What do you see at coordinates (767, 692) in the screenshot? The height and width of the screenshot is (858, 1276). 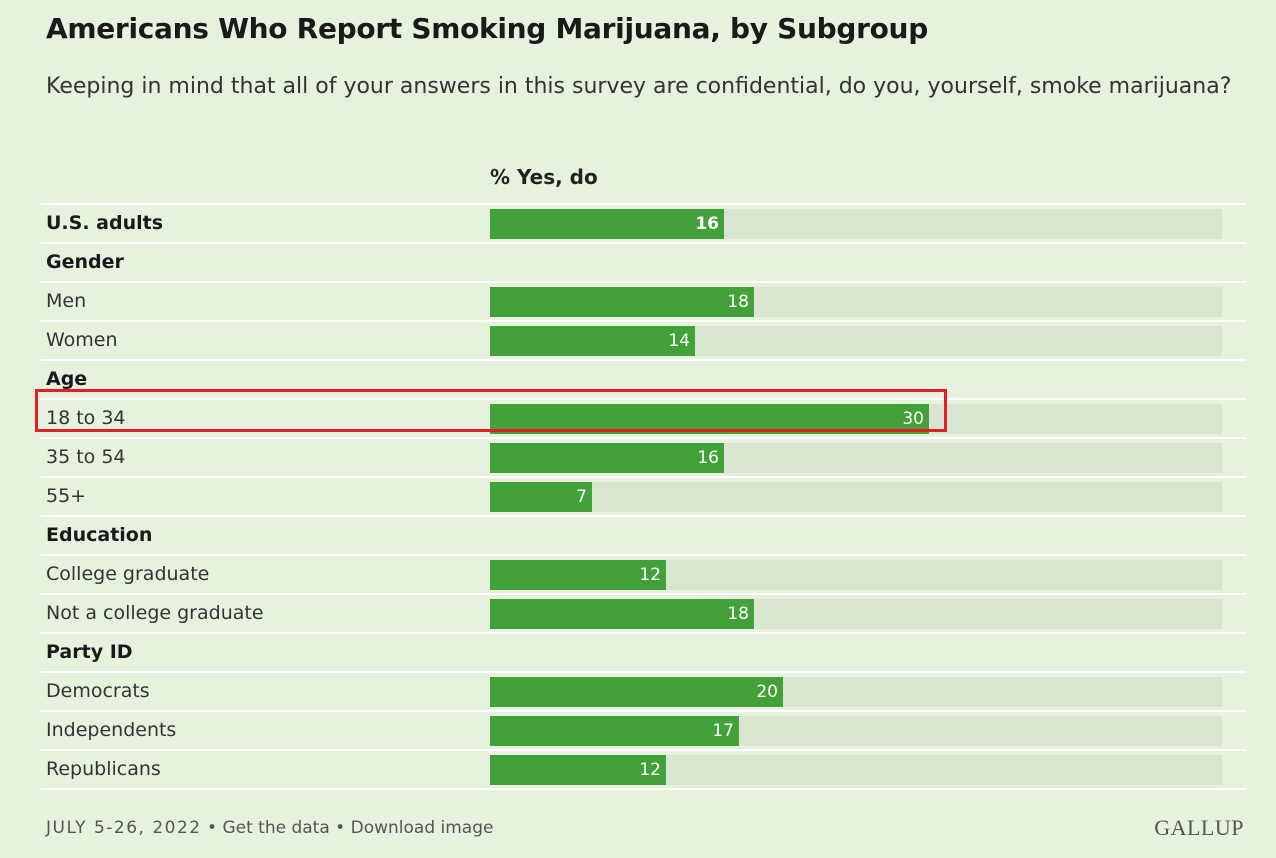 I see `bar-value-label: 20` at bounding box center [767, 692].